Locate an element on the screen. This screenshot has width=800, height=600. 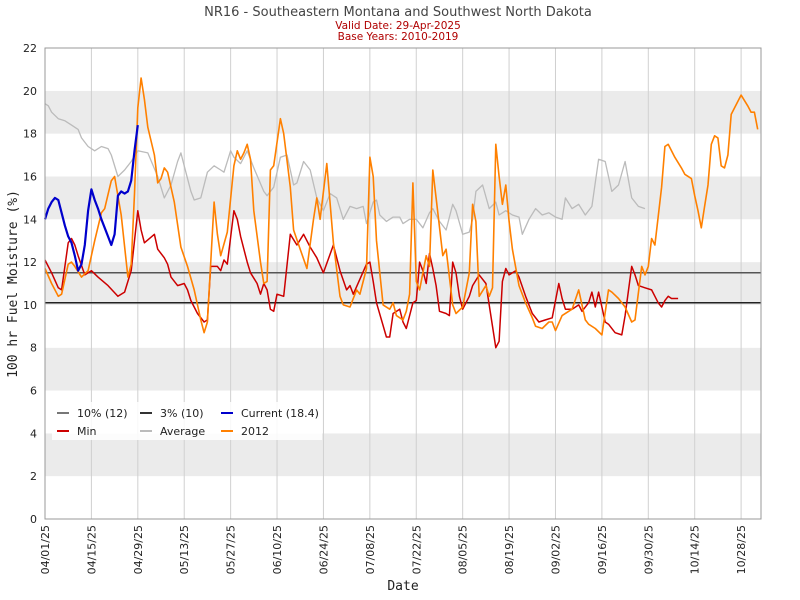
y-tick-labels: 0 2 4 6 8 10 12 14 16 18 20 22 is located at coordinates (30, 284).